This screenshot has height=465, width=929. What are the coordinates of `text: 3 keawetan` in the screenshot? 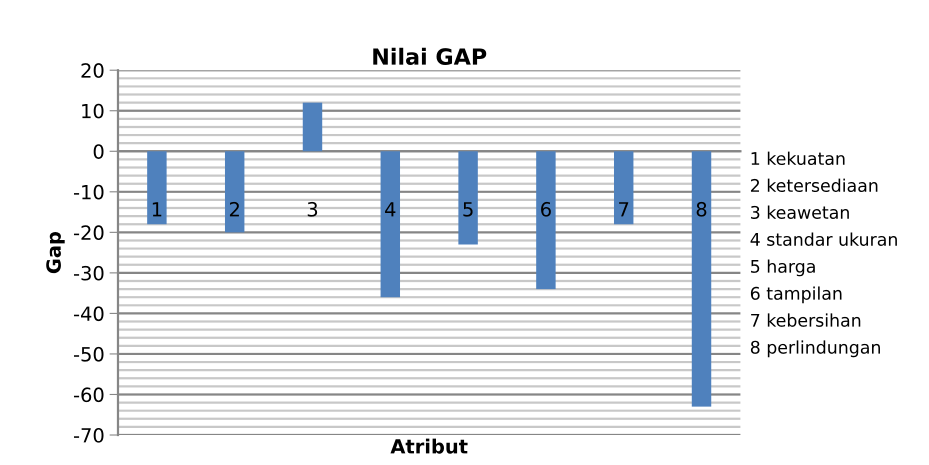 It's located at (800, 212).